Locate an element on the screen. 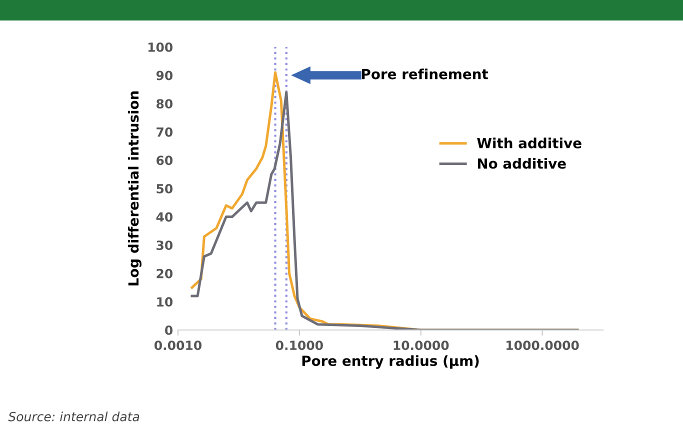  y-tick-label: 30 is located at coordinates (164, 245).